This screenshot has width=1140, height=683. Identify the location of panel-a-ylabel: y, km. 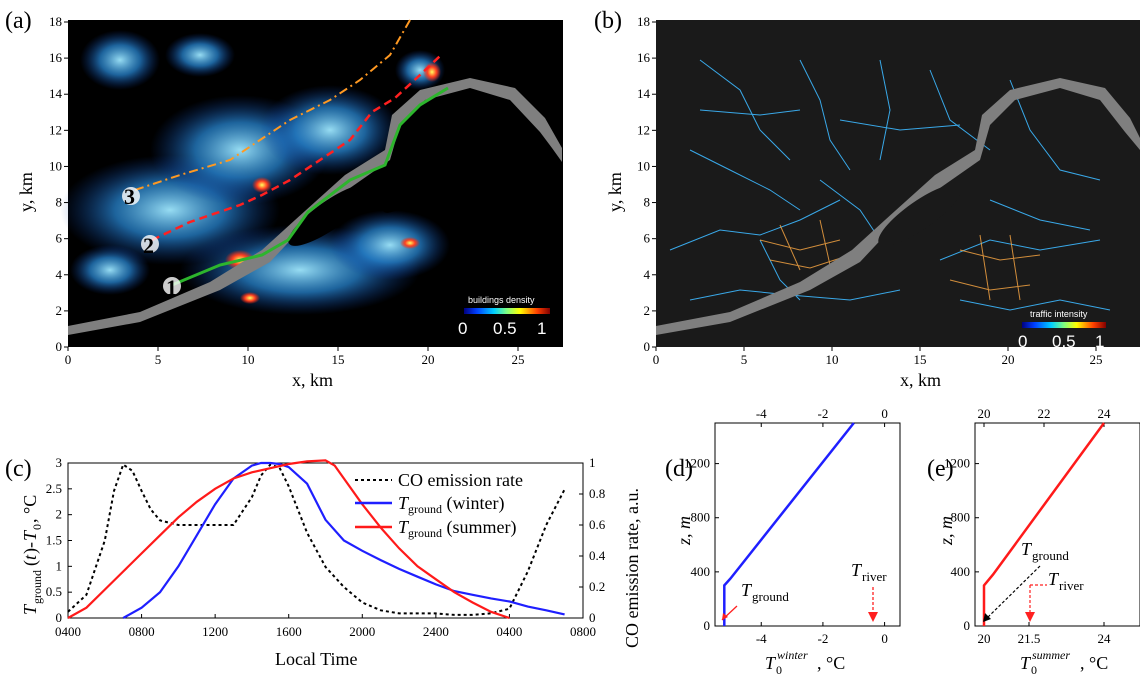
(26, 192).